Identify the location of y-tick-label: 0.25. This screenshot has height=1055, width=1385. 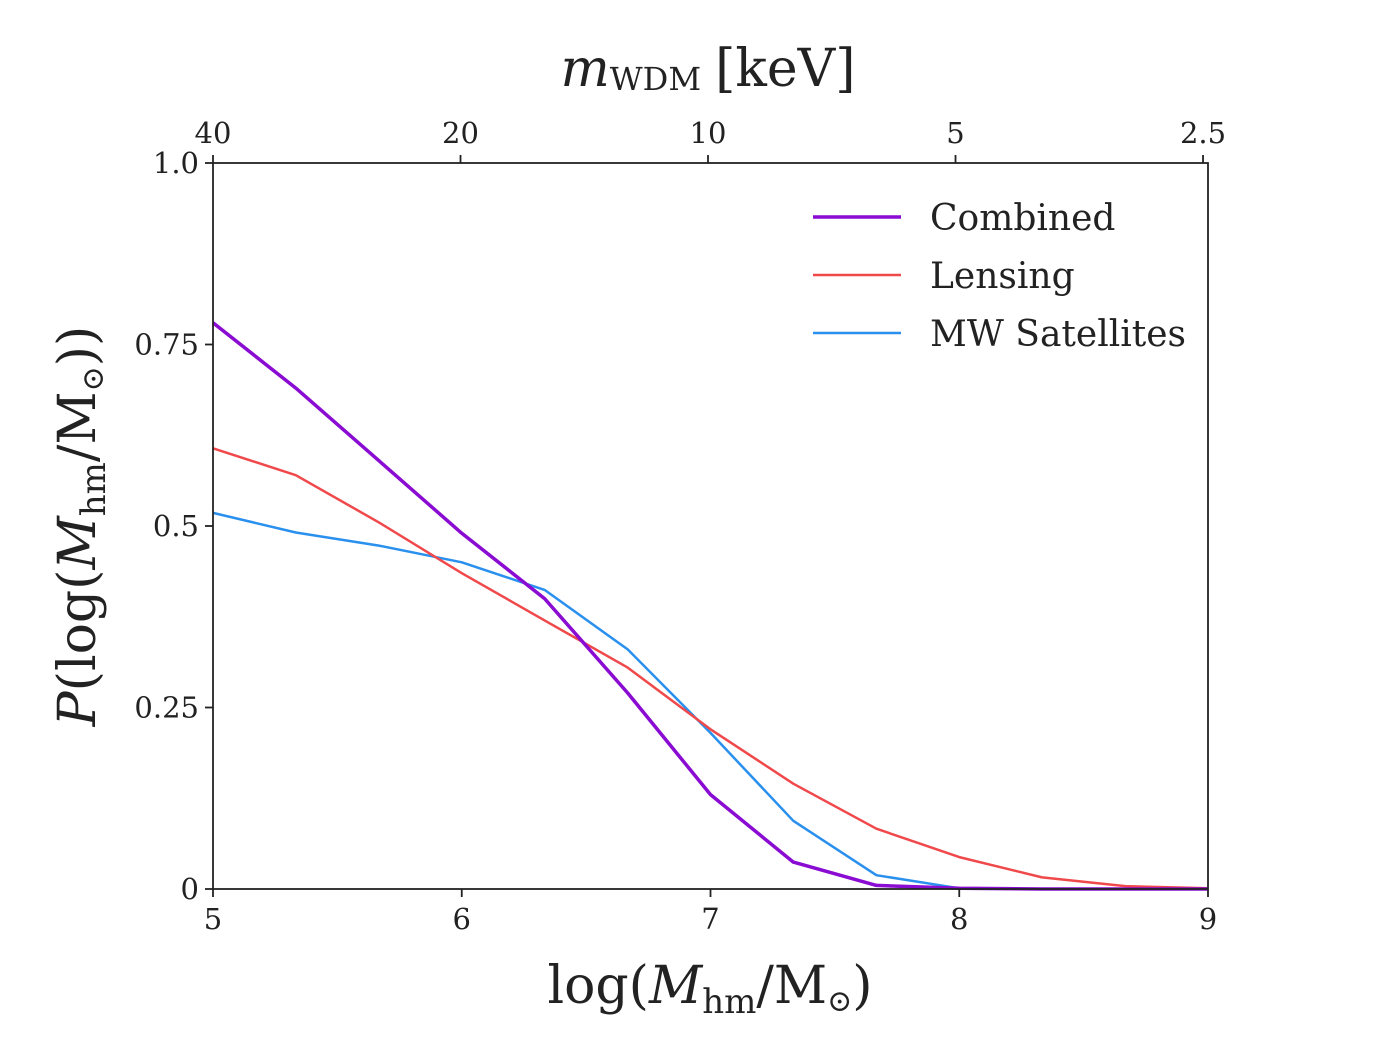
(166, 708).